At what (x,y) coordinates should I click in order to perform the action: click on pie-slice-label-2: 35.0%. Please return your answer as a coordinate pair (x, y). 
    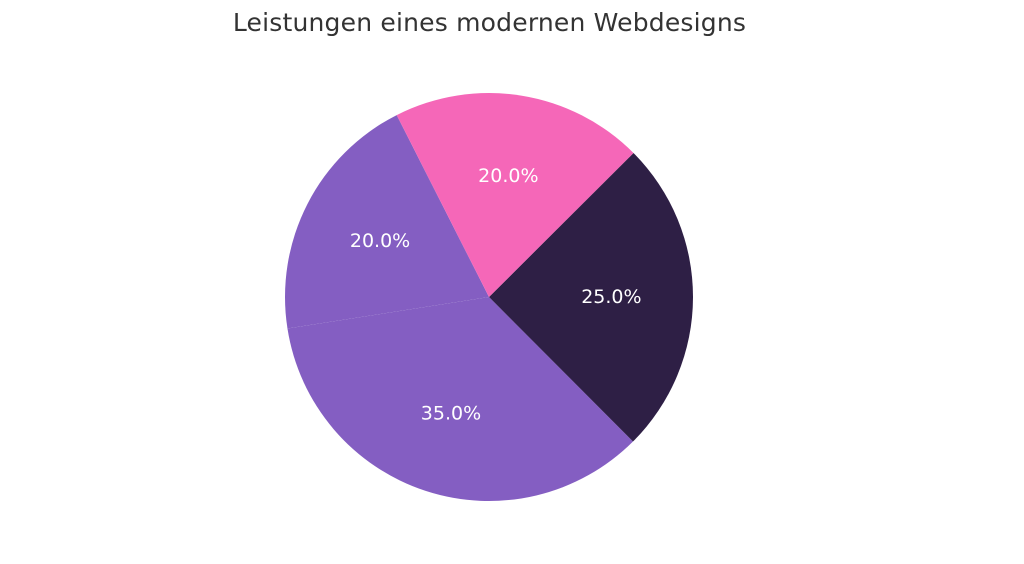
    Looking at the image, I should click on (451, 413).